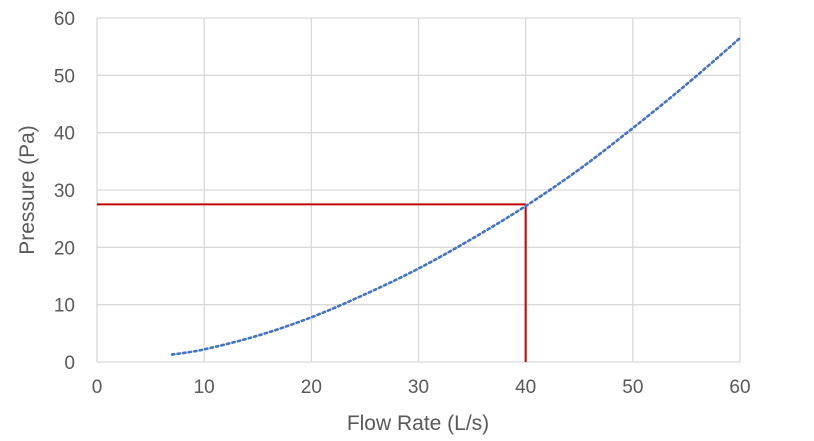 The image size is (814, 441). Describe the element at coordinates (418, 423) in the screenshot. I see `x-axis-title: Flow Rate (L/s)` at that location.